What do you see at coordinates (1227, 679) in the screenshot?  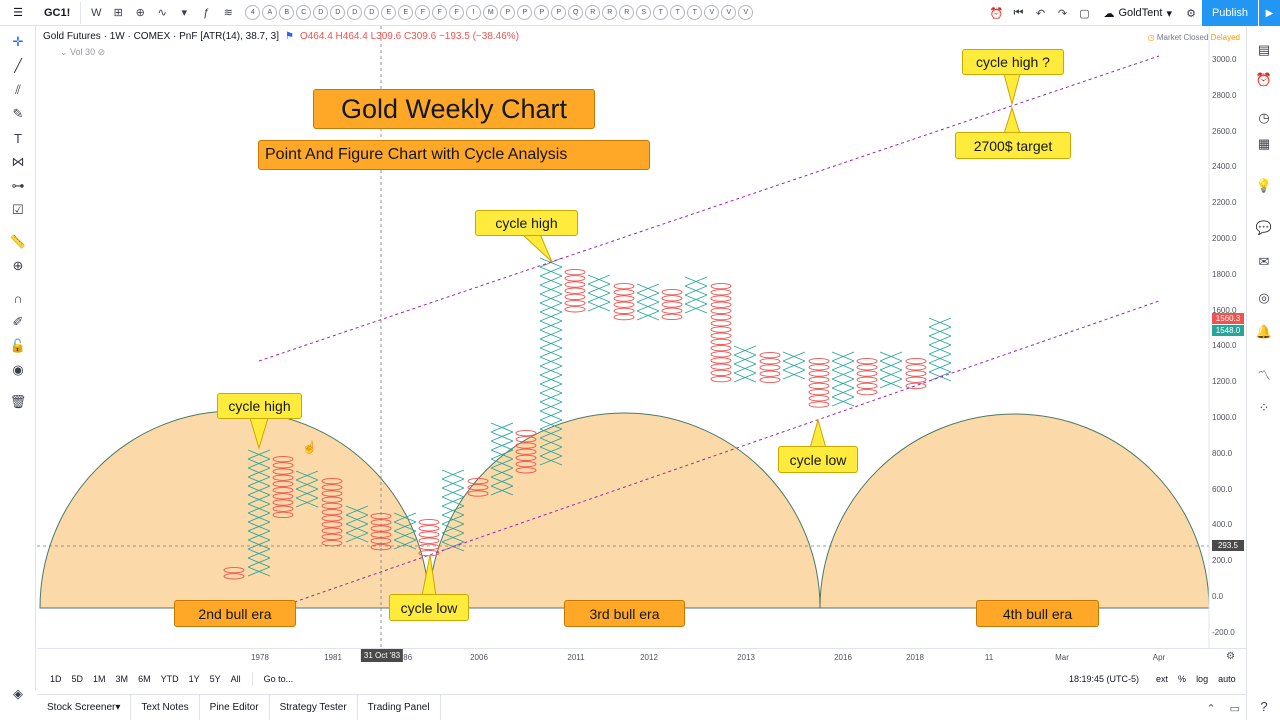 I see `scale-option-button: auto` at bounding box center [1227, 679].